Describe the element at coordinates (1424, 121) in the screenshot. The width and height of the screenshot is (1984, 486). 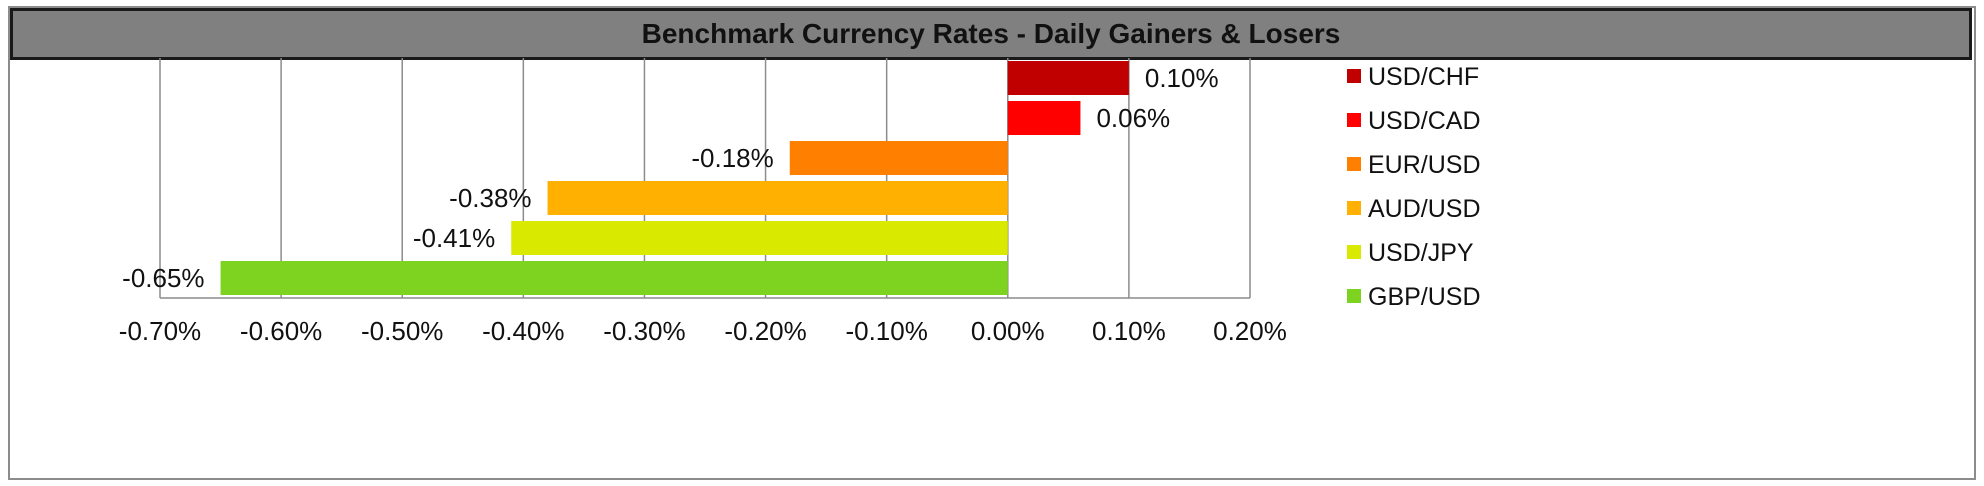
I see `legend-label: USD/CAD` at that location.